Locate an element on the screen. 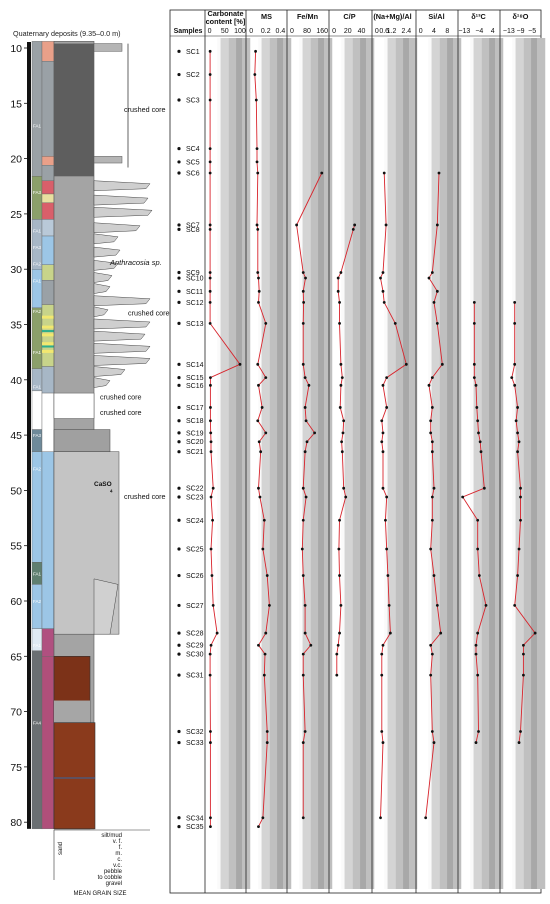 This screenshot has width=550, height=904. panel-title: Fe/Mn is located at coordinates (307, 16).